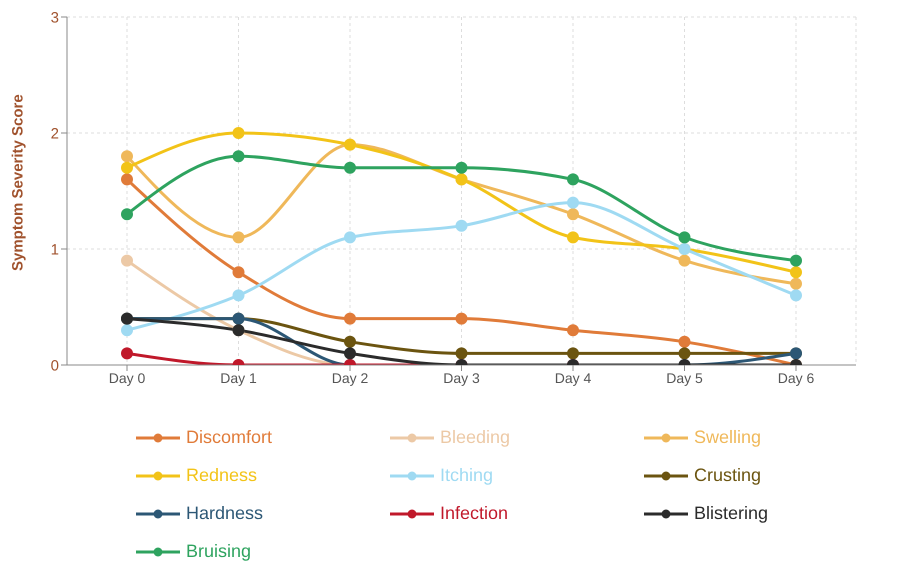 The height and width of the screenshot is (588, 909). What do you see at coordinates (54, 365) in the screenshot?
I see `y-tick-label: 0` at bounding box center [54, 365].